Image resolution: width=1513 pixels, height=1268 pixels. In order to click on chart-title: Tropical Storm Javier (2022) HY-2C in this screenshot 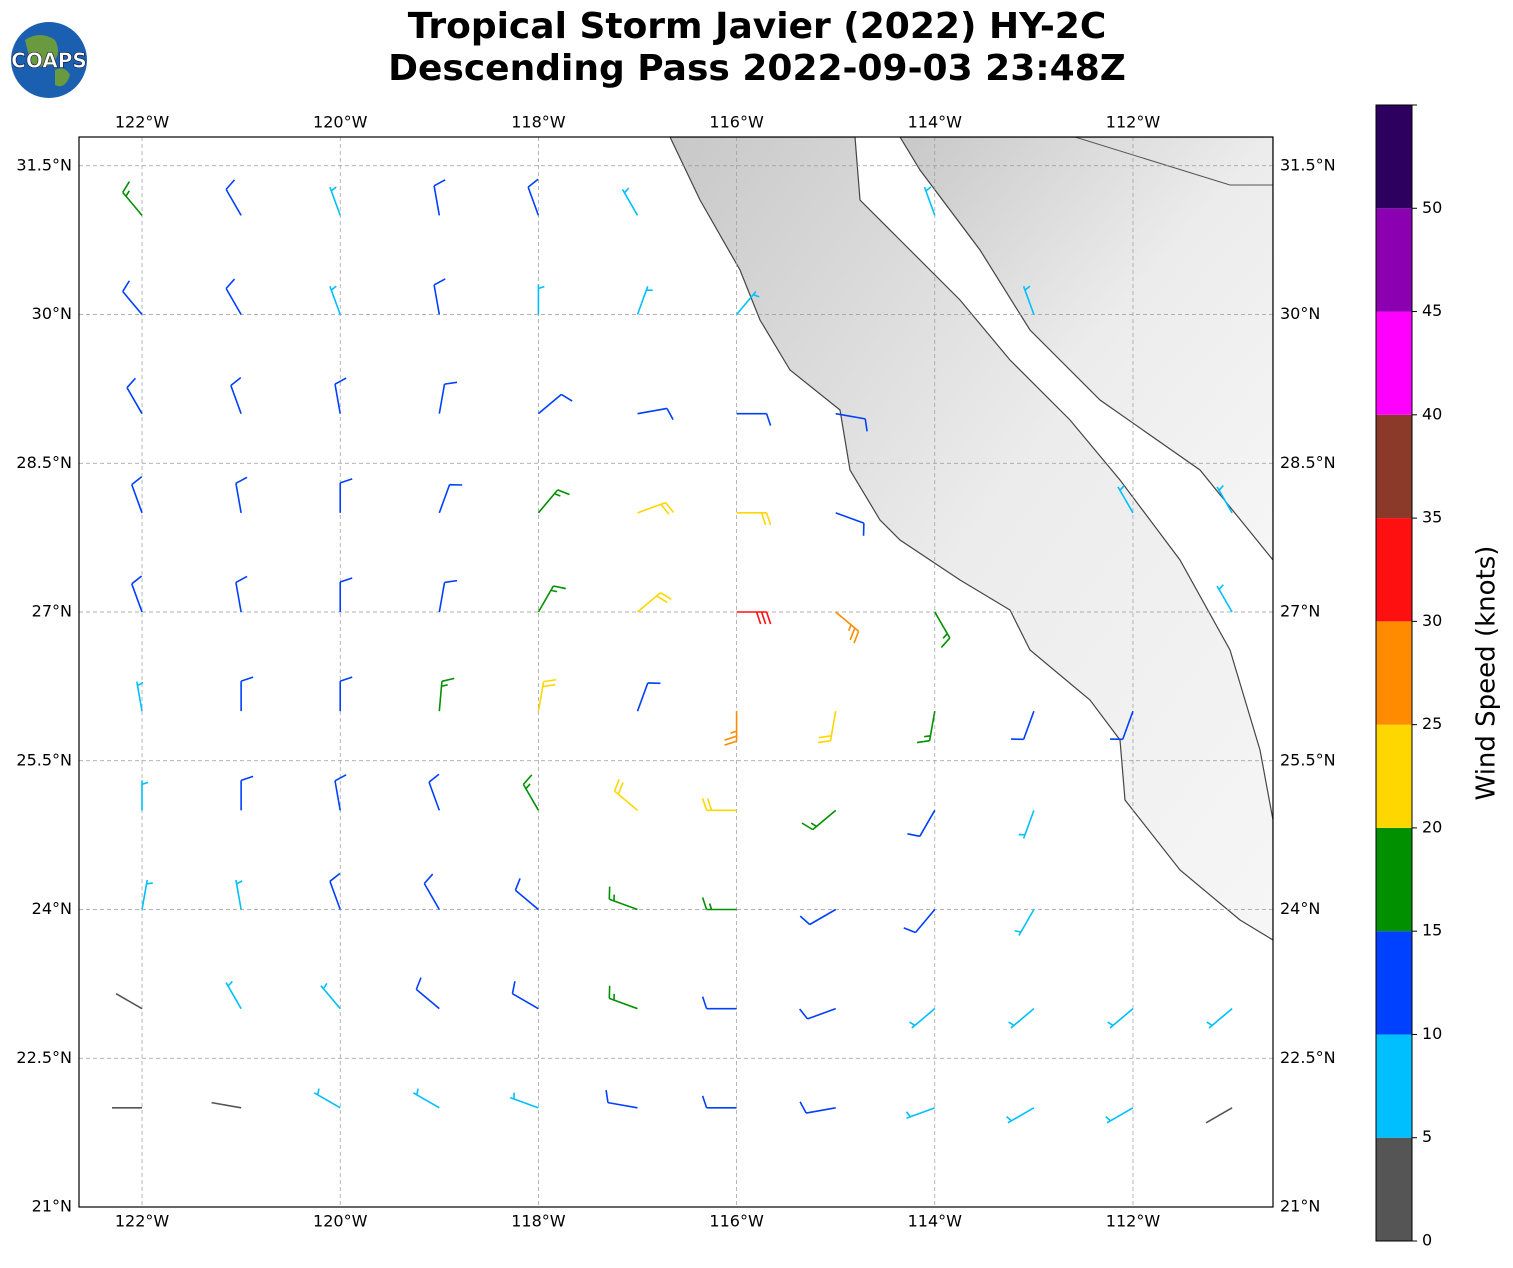, I will do `click(757, 26)`.